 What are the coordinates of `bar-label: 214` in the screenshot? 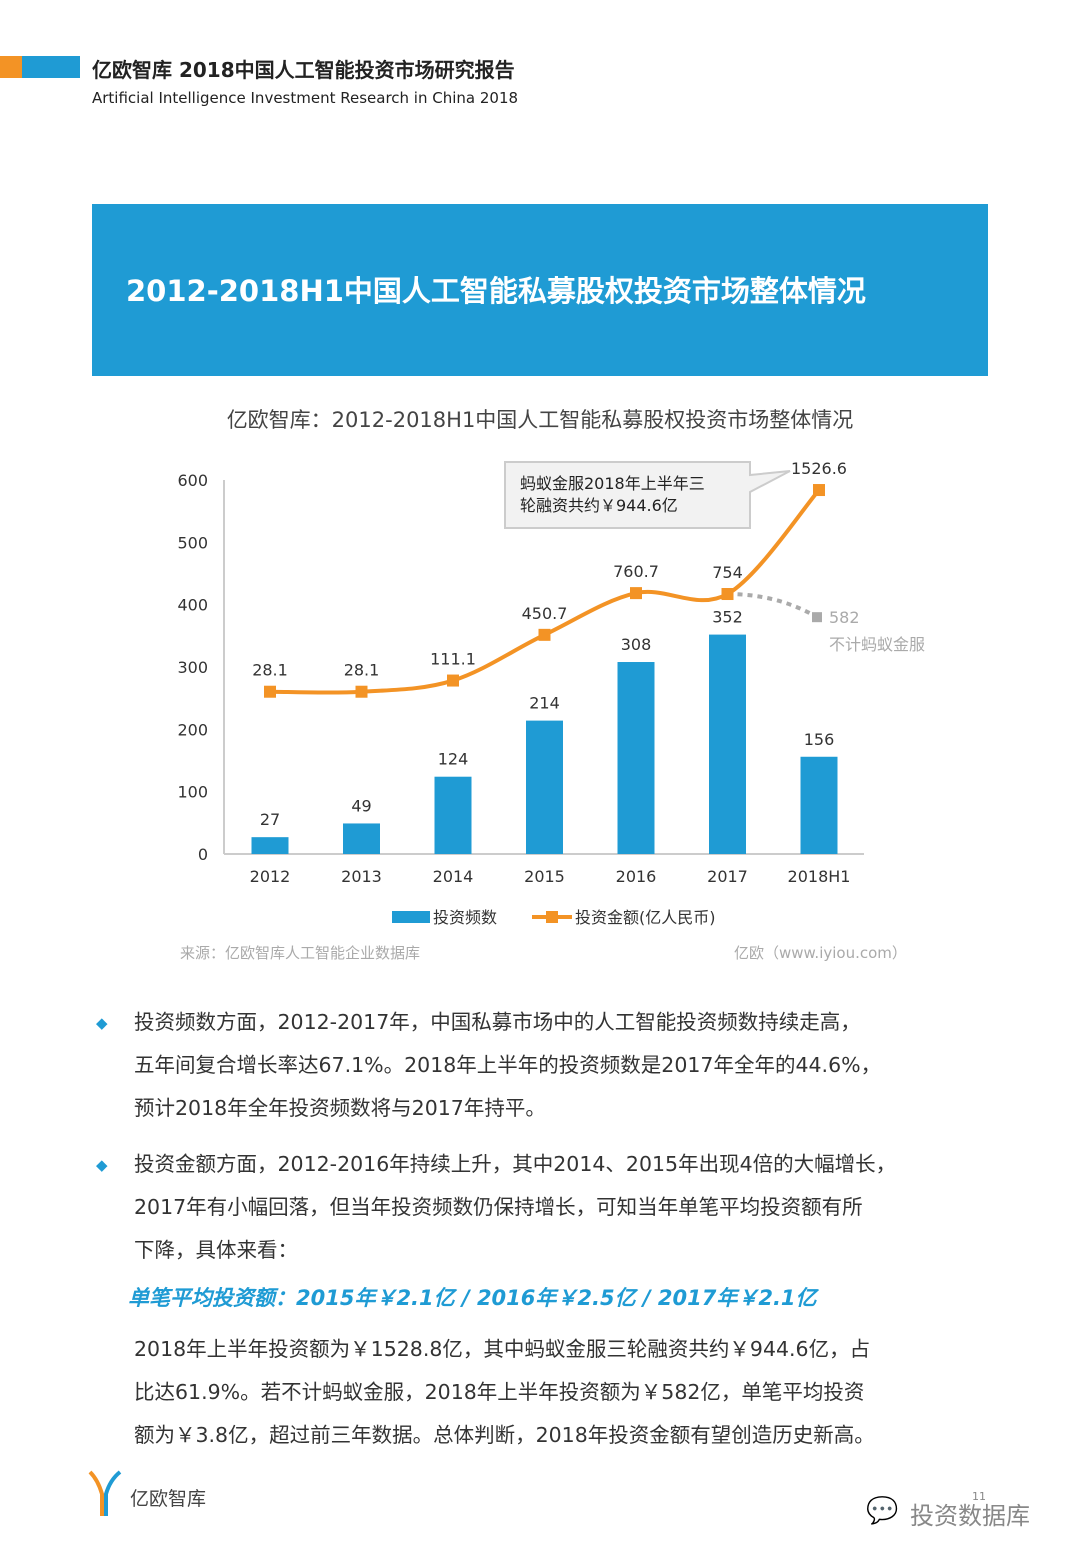 It's located at (544, 703).